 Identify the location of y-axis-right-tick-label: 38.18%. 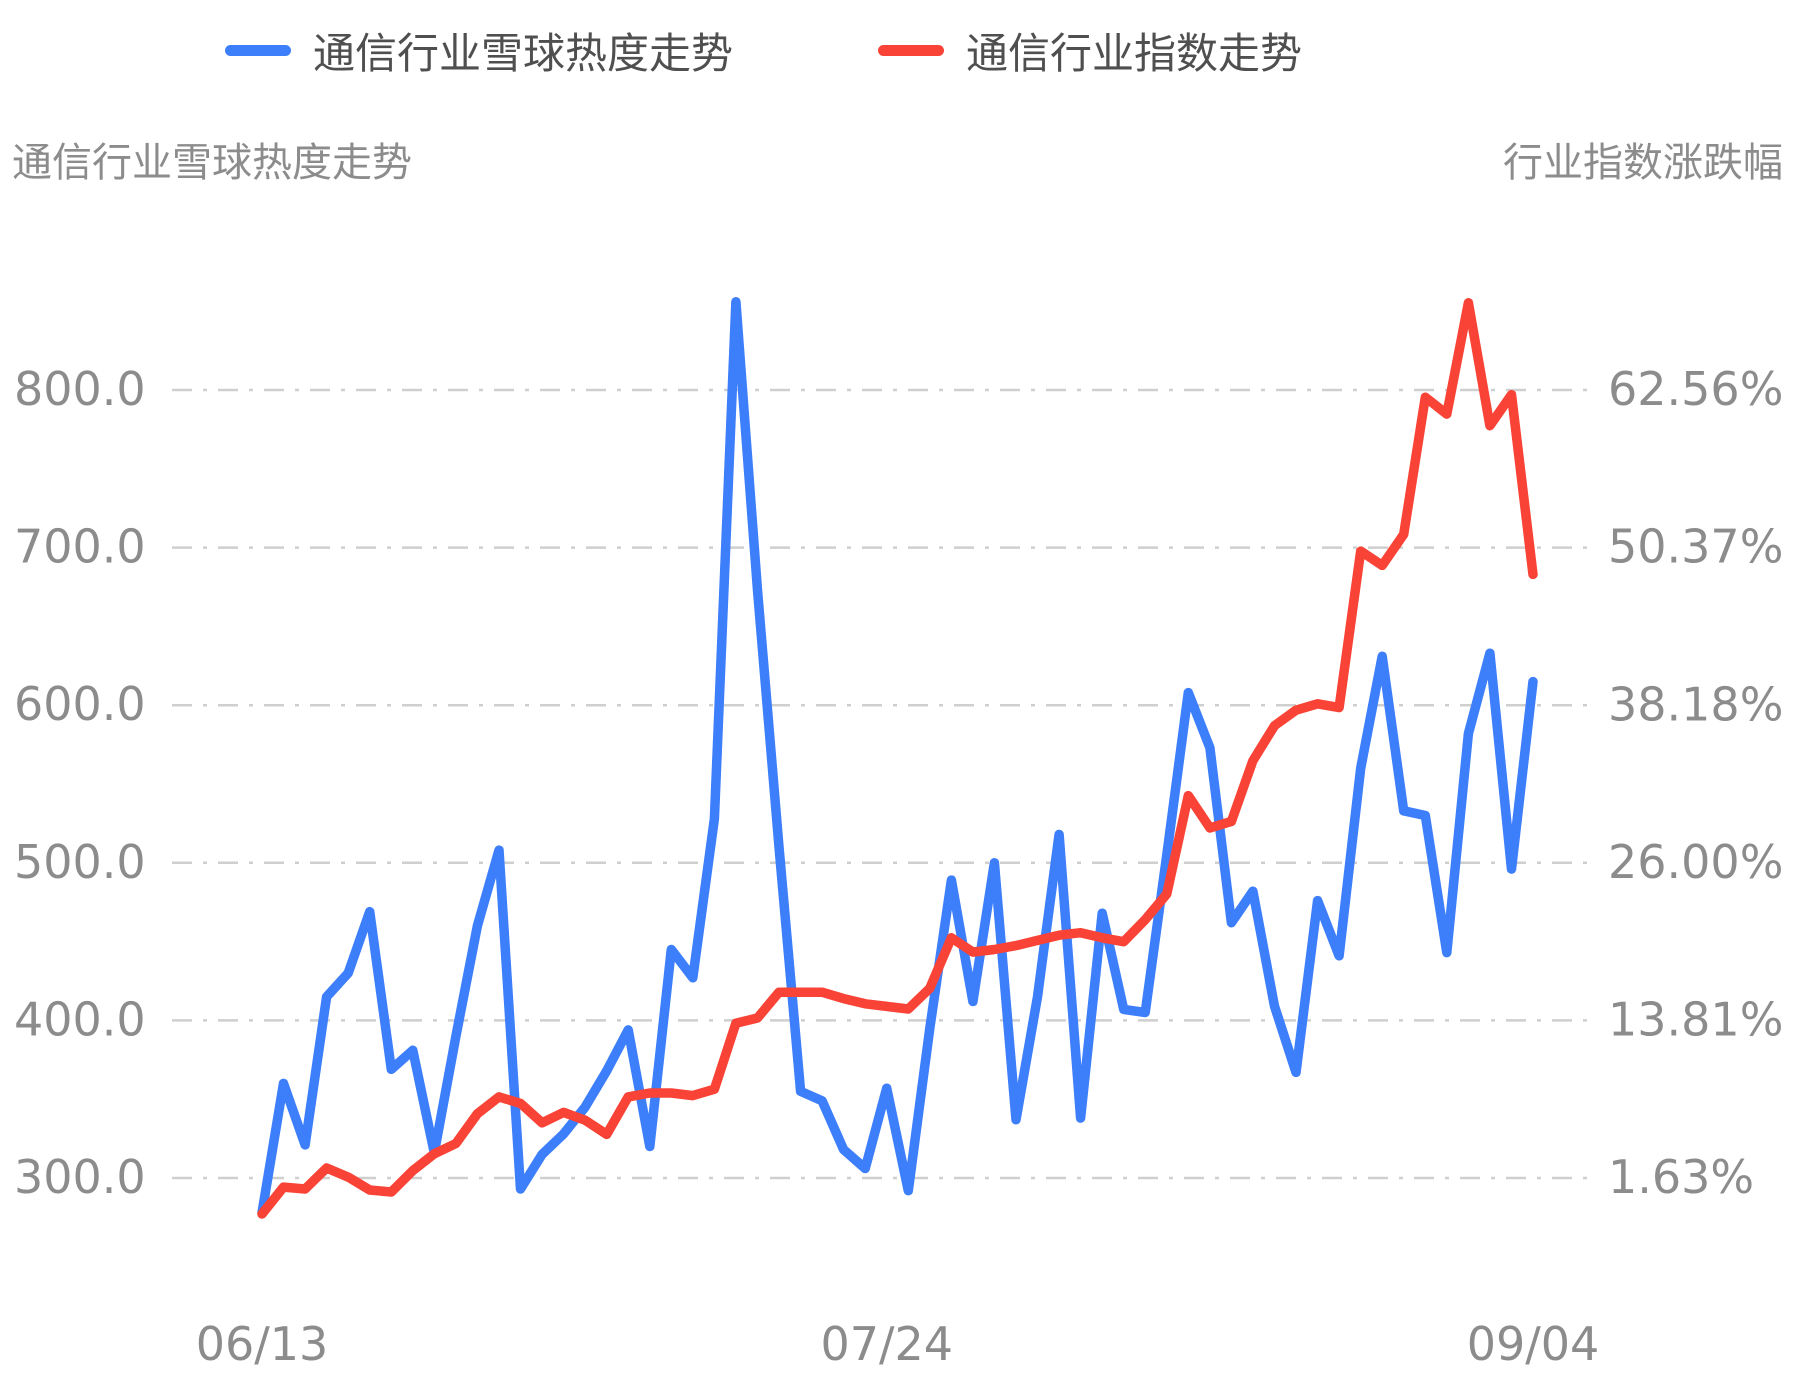
(1695, 704).